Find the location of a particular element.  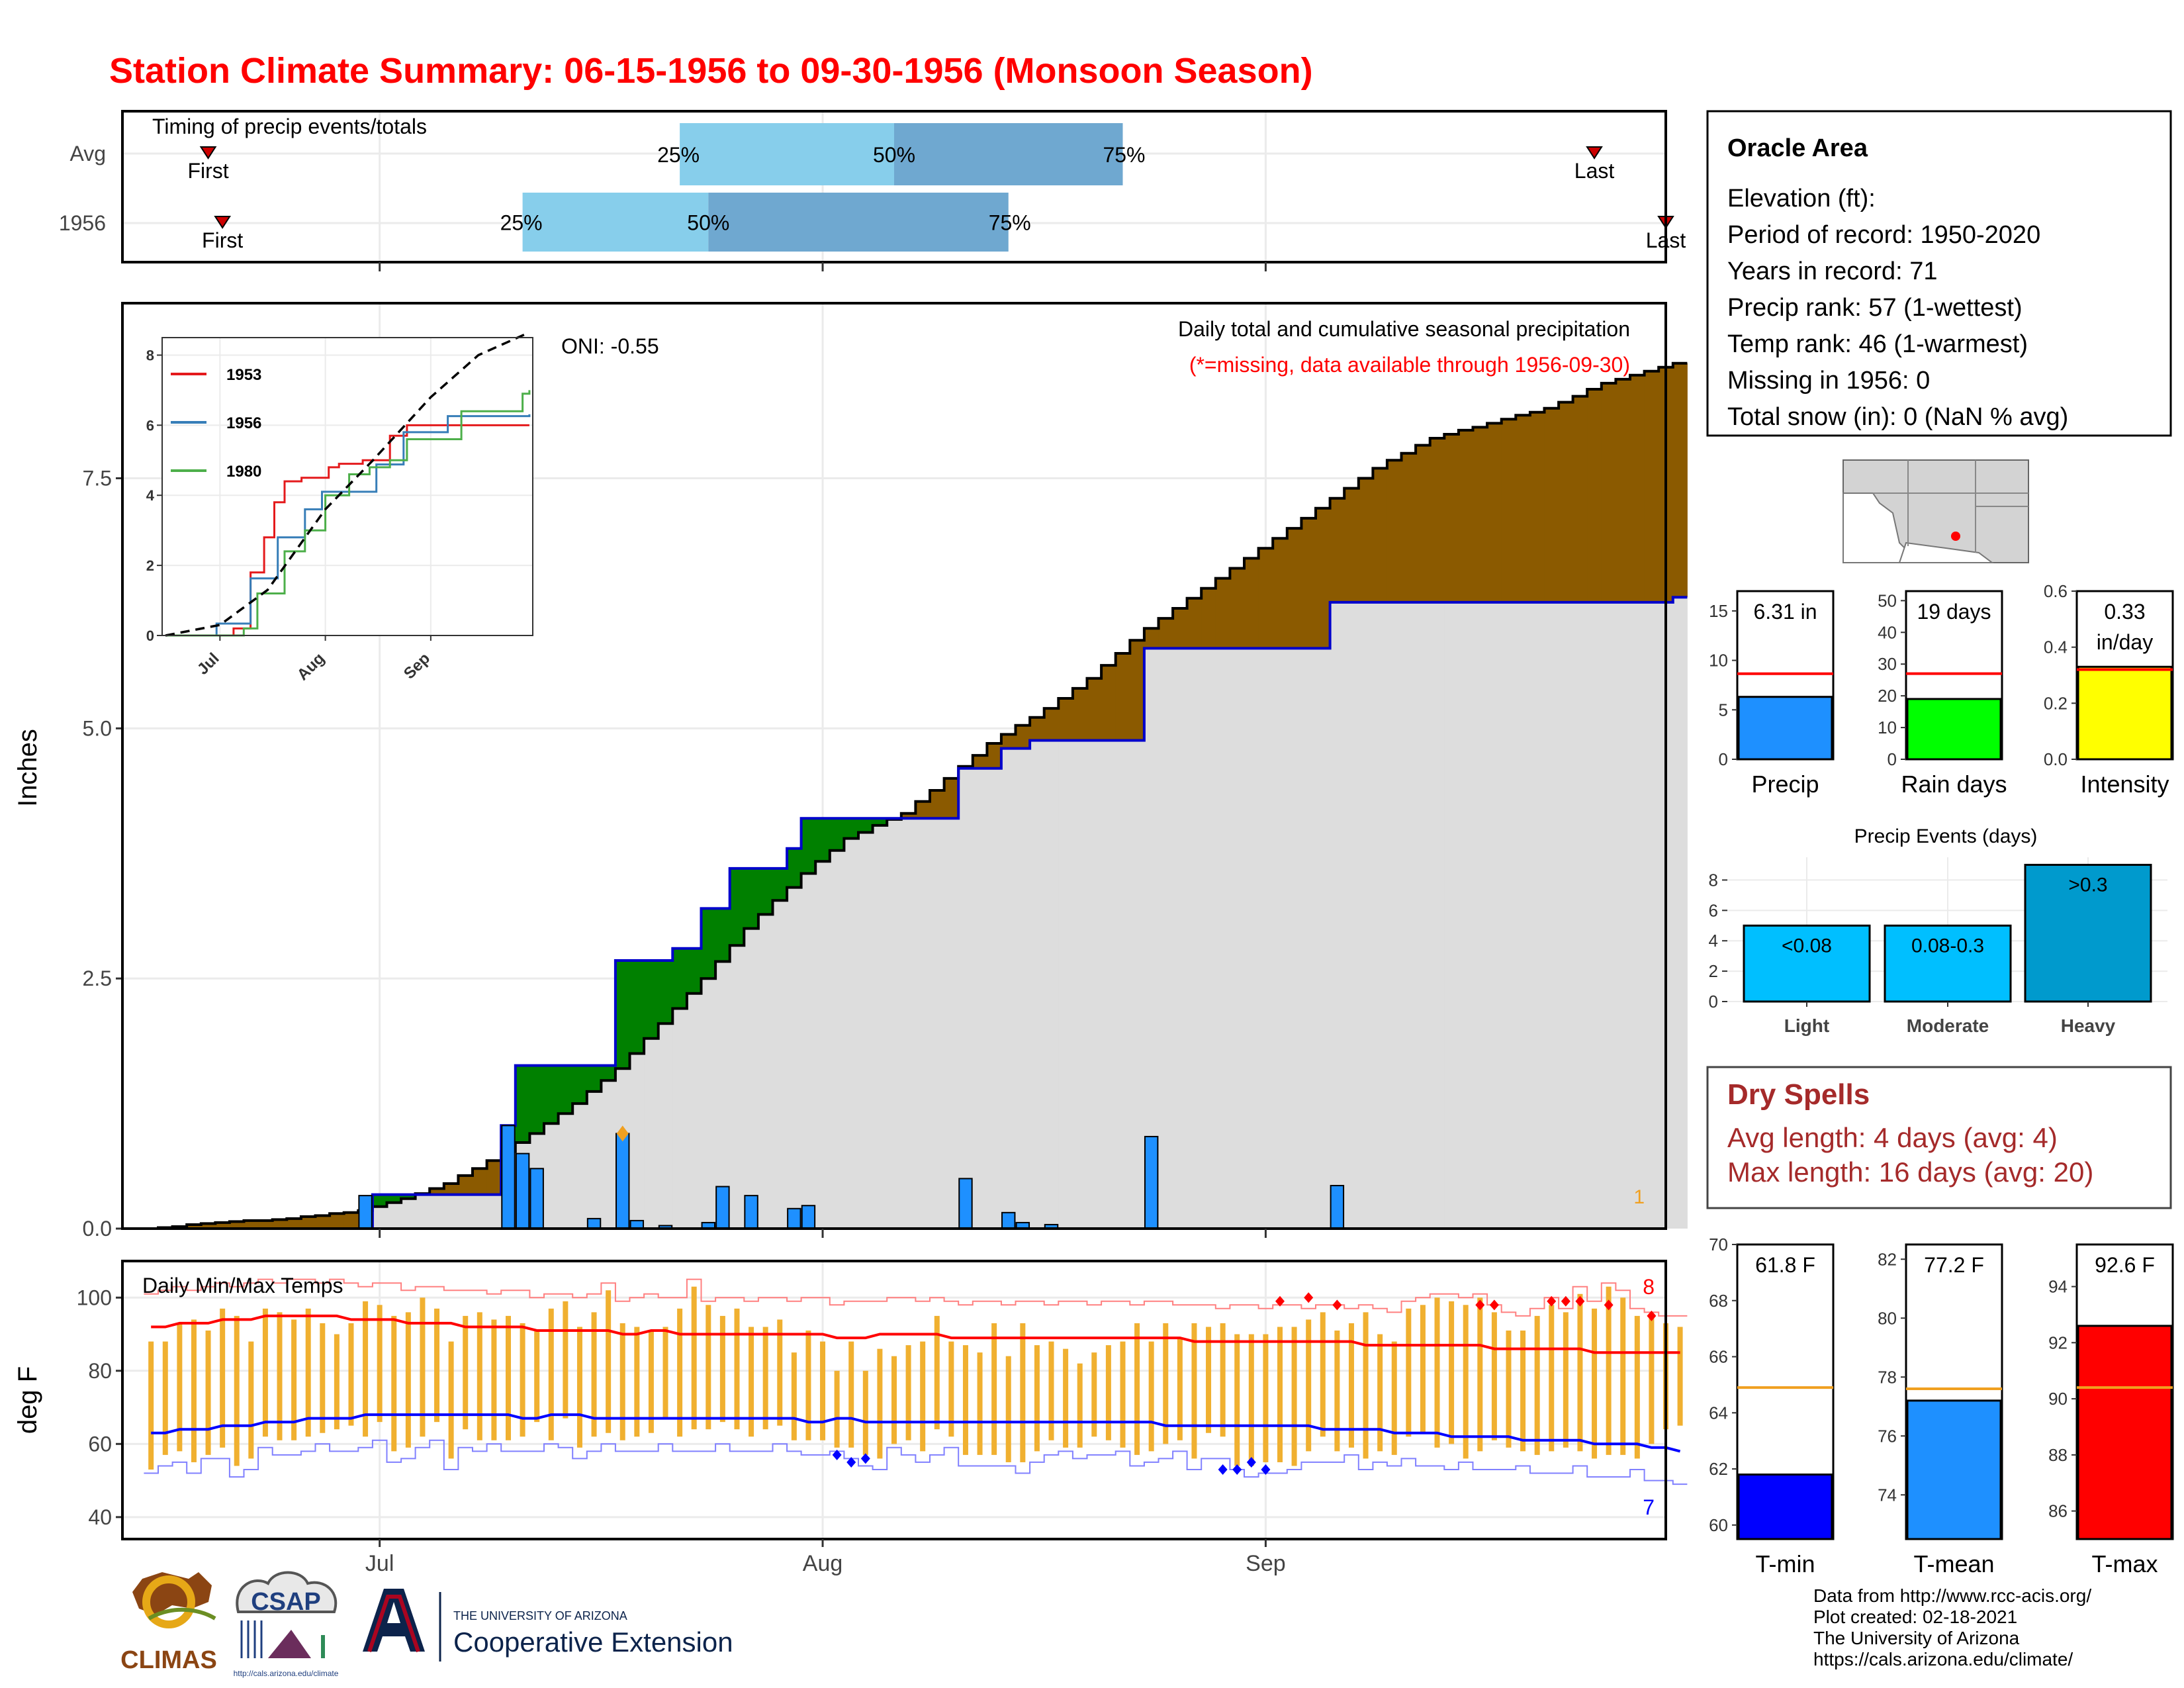

summary-y-tick-label-tmax: 94 is located at coordinates (2058, 1287).